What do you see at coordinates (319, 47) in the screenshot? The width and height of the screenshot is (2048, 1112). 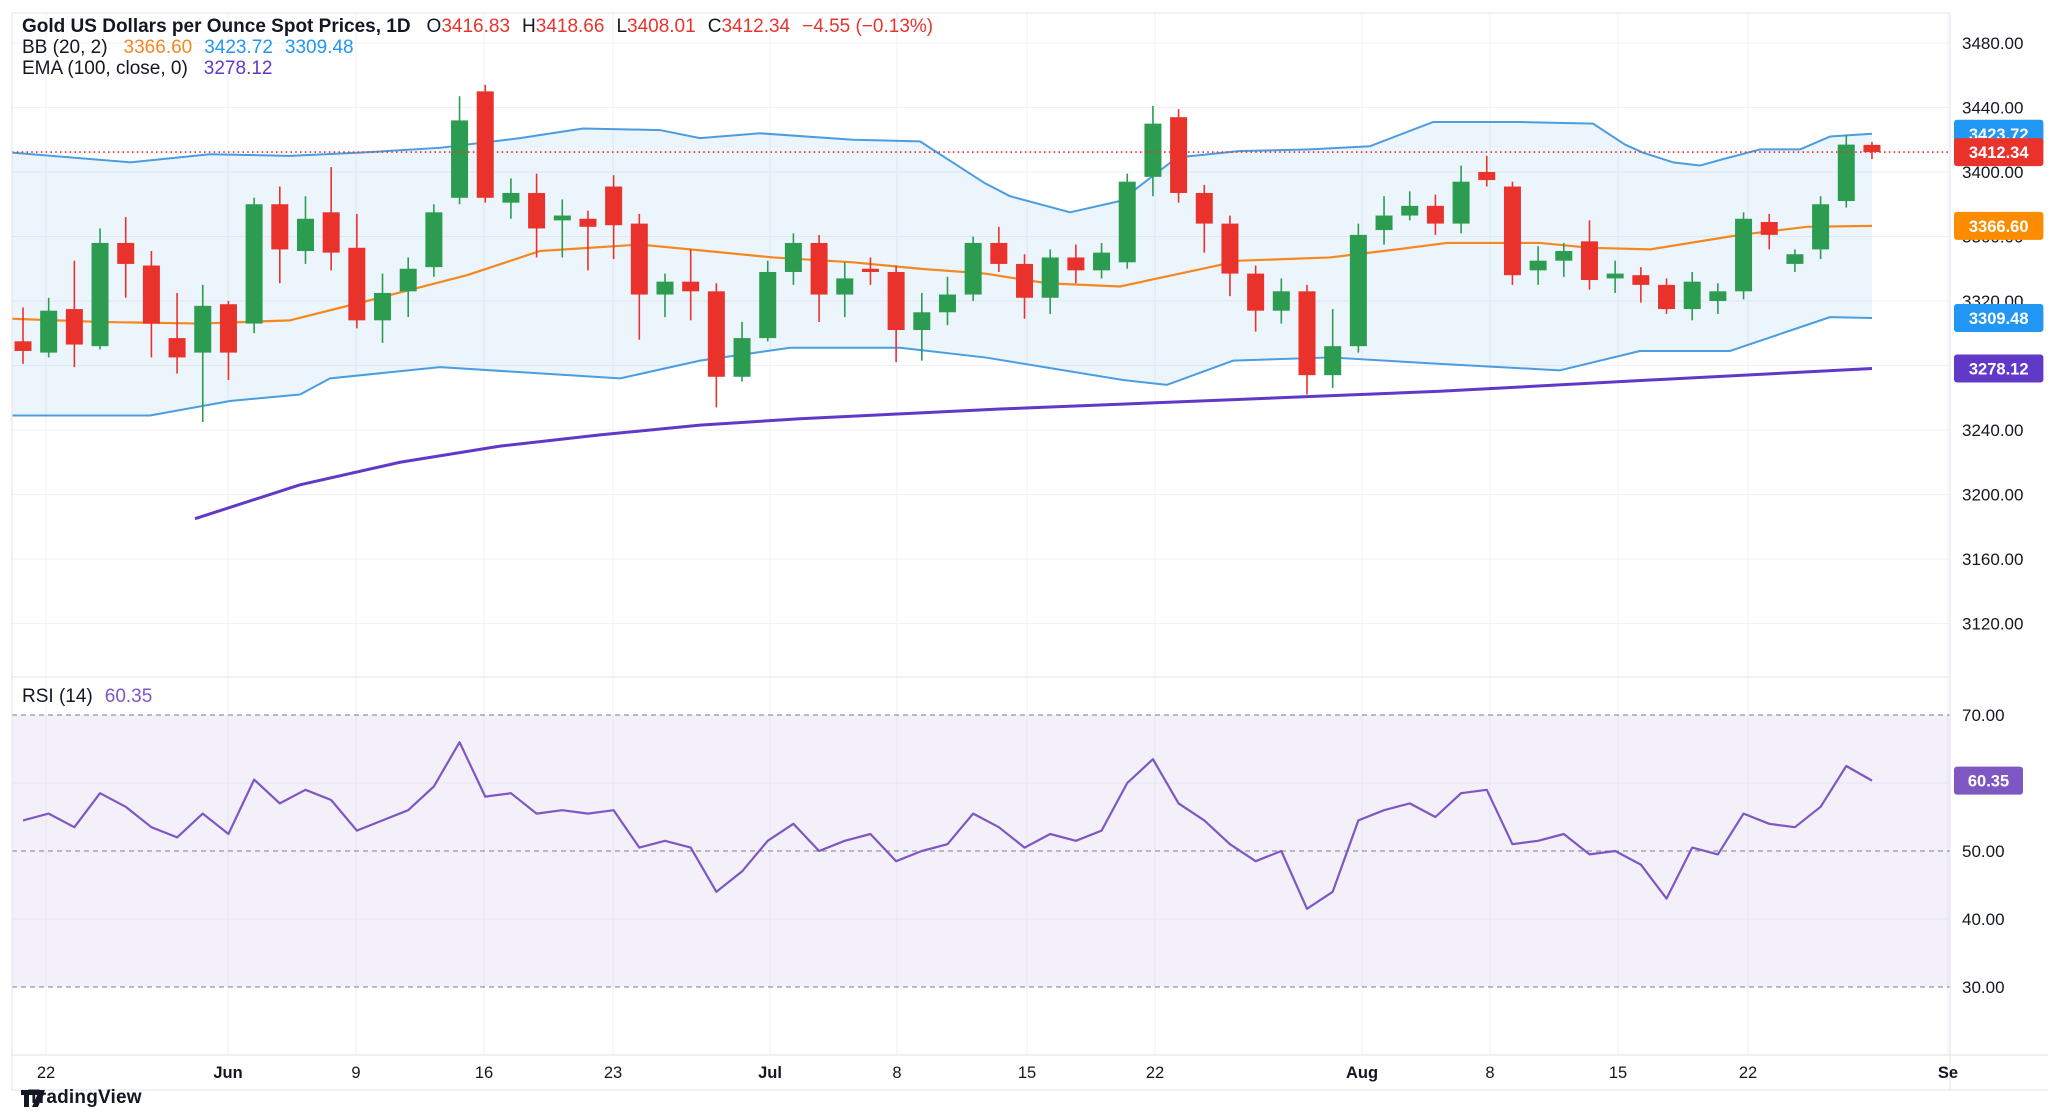 I see `bb-lower-value: 3309.48` at bounding box center [319, 47].